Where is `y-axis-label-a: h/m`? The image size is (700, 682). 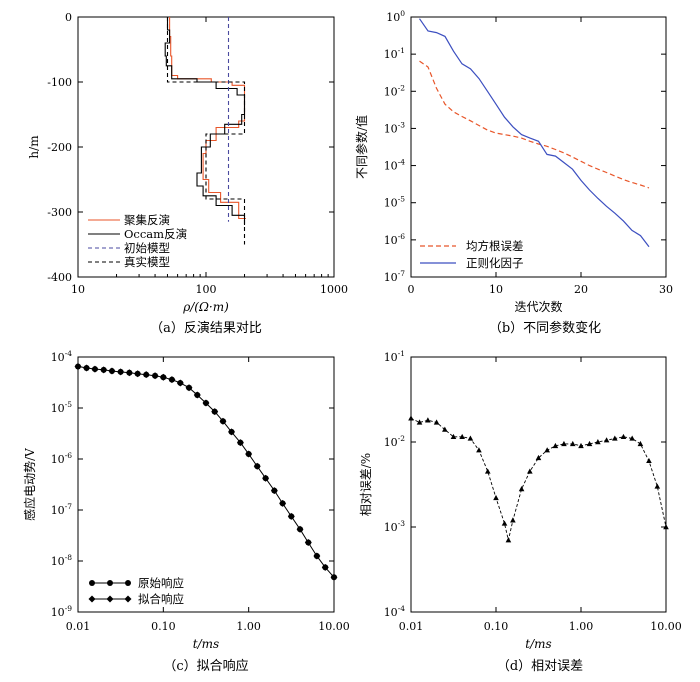
y-axis-label-a: h/m is located at coordinates (34, 147).